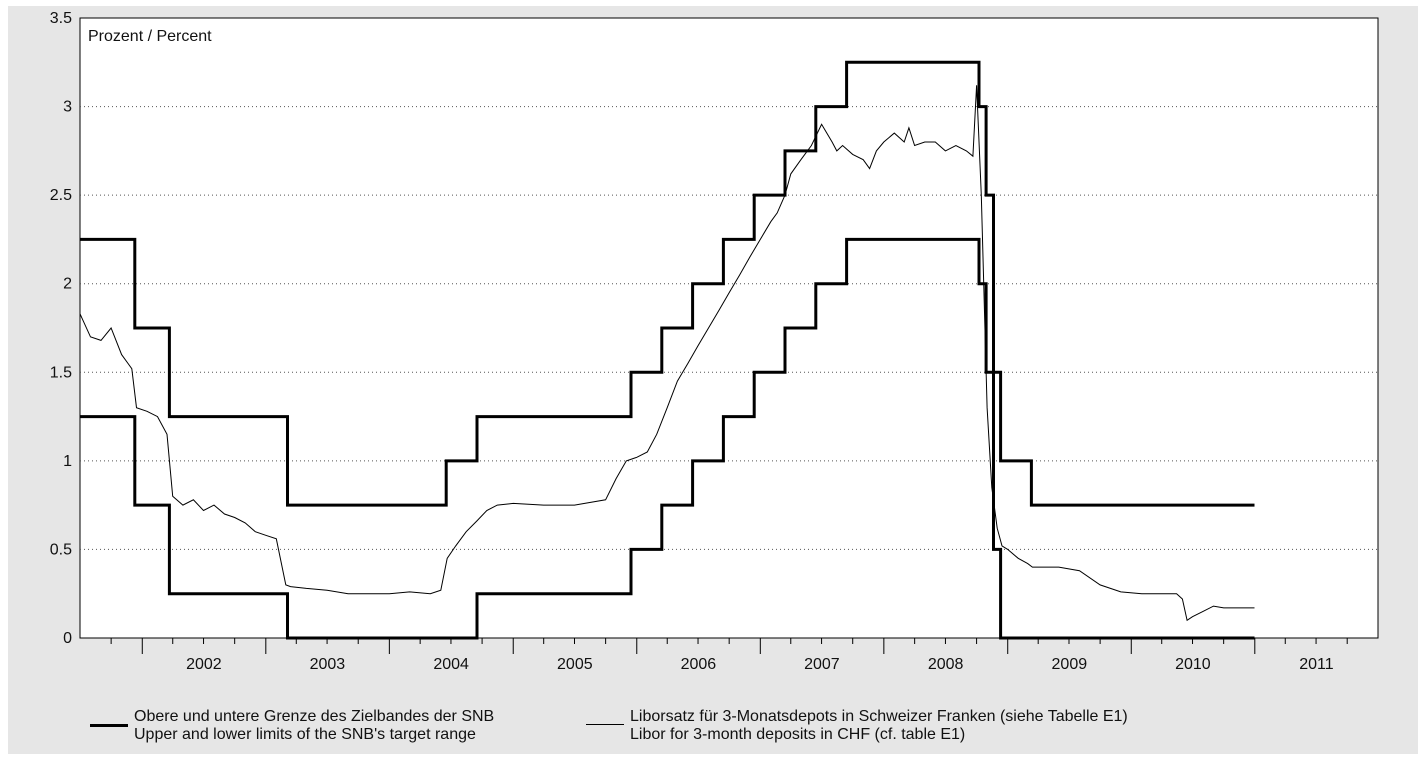 The width and height of the screenshot is (1426, 760). Describe the element at coordinates (61, 18) in the screenshot. I see `y-tick-label: 3.5` at that location.